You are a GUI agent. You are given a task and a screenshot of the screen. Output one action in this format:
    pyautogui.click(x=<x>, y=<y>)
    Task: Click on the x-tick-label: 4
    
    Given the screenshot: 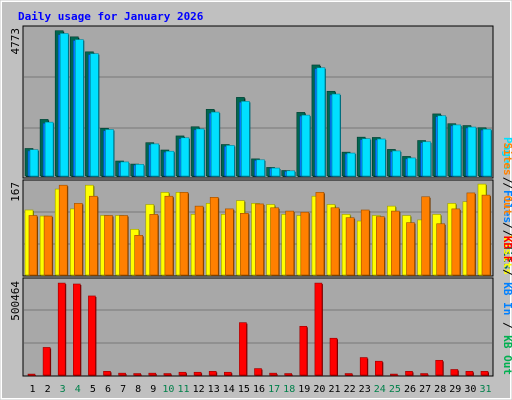 What is the action you would take?
    pyautogui.click(x=78, y=389)
    